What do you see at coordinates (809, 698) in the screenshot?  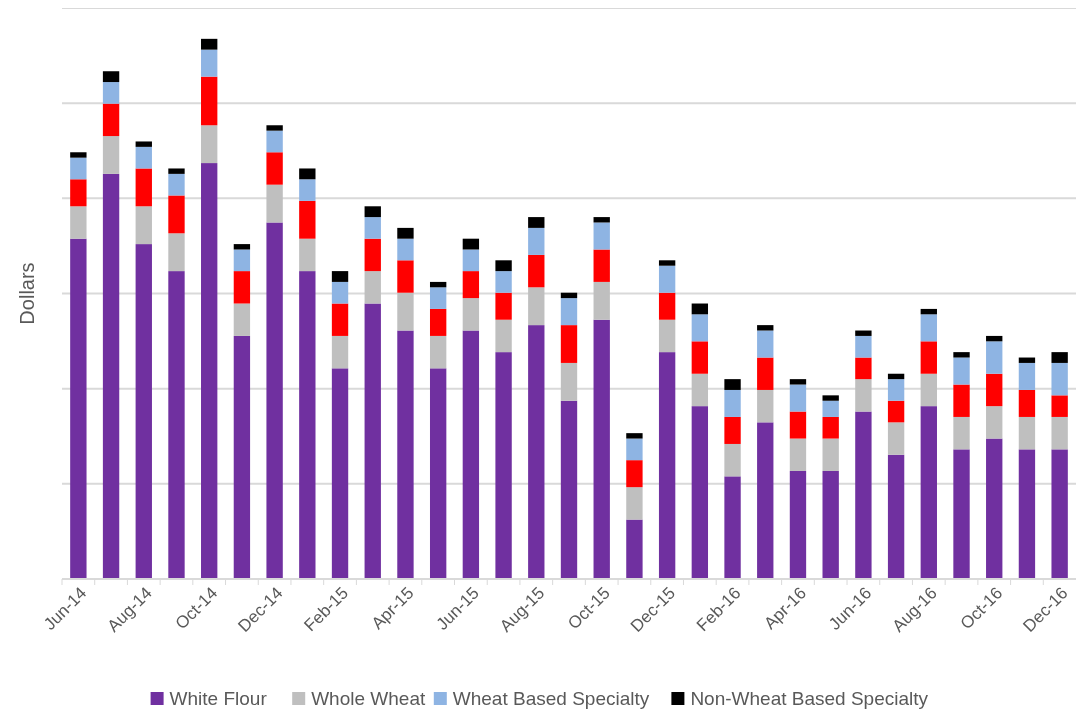 I see `legend-label: Non-Wheat Based Specialty` at bounding box center [809, 698].